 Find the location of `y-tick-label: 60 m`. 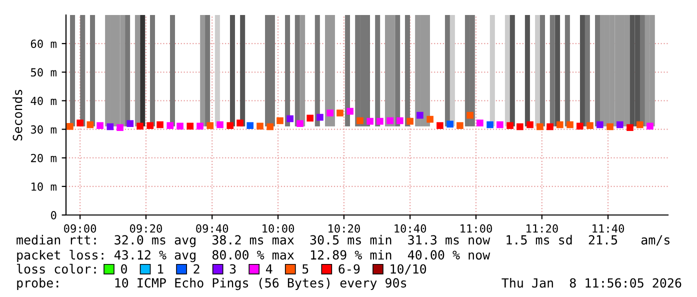

y-tick-label: 60 m is located at coordinates (43, 44).